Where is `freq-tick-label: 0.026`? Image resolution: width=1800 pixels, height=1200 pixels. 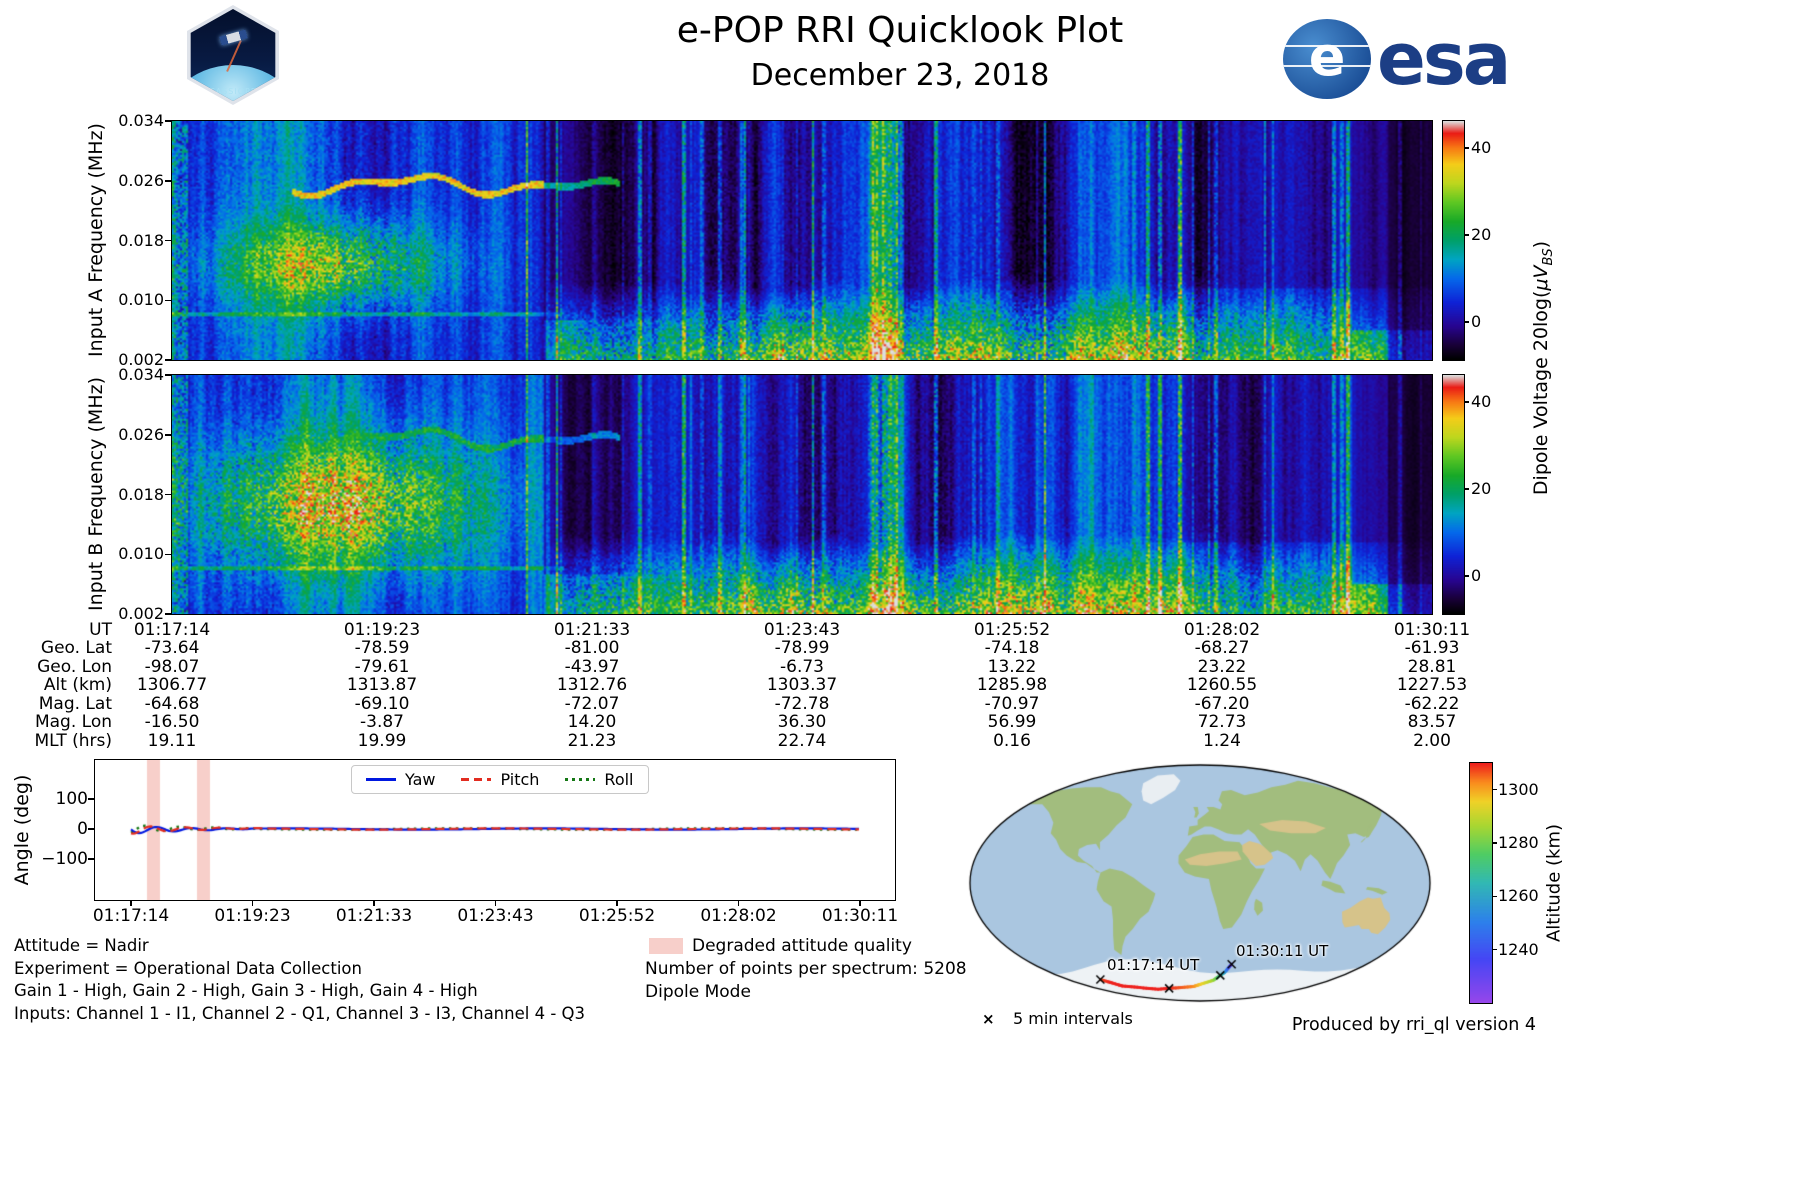
freq-tick-label: 0.026 is located at coordinates (141, 180).